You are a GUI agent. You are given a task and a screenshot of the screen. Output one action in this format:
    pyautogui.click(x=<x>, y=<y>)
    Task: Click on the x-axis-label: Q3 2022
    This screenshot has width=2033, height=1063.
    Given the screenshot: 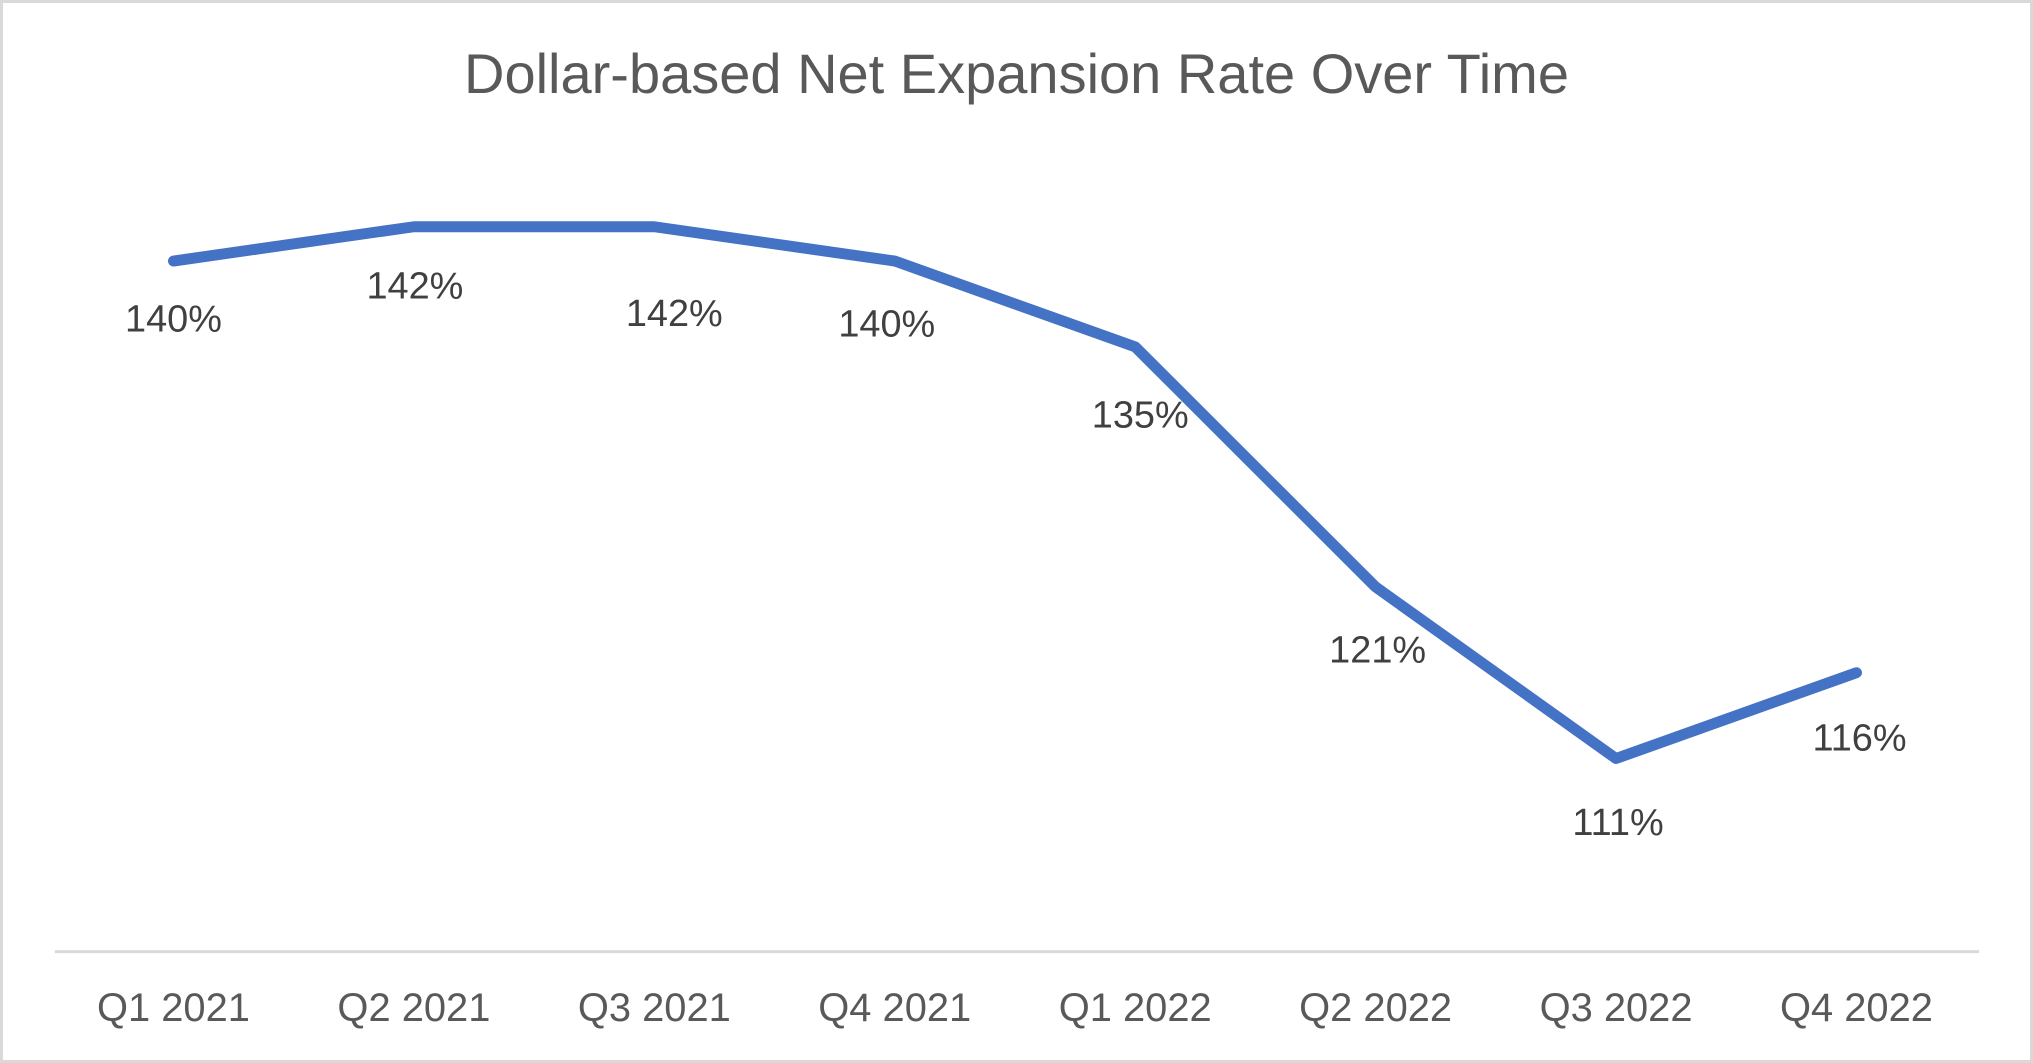 What is the action you would take?
    pyautogui.click(x=1616, y=1008)
    